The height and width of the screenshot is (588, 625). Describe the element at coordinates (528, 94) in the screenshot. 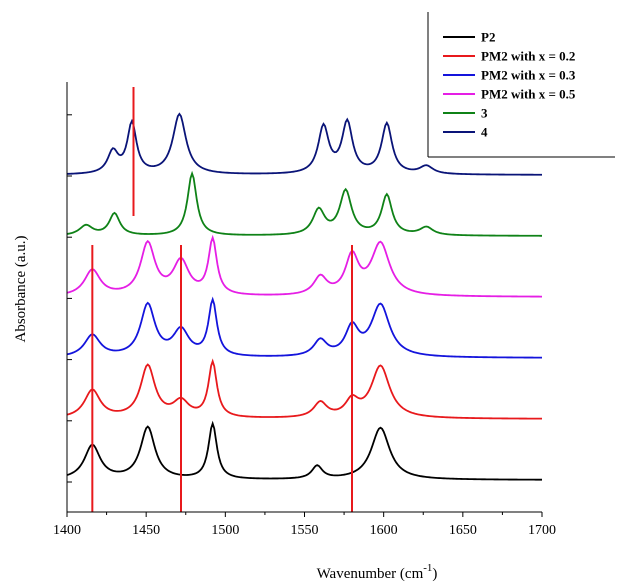

I see `legend-label-3: PM2 with x = 0.5` at that location.